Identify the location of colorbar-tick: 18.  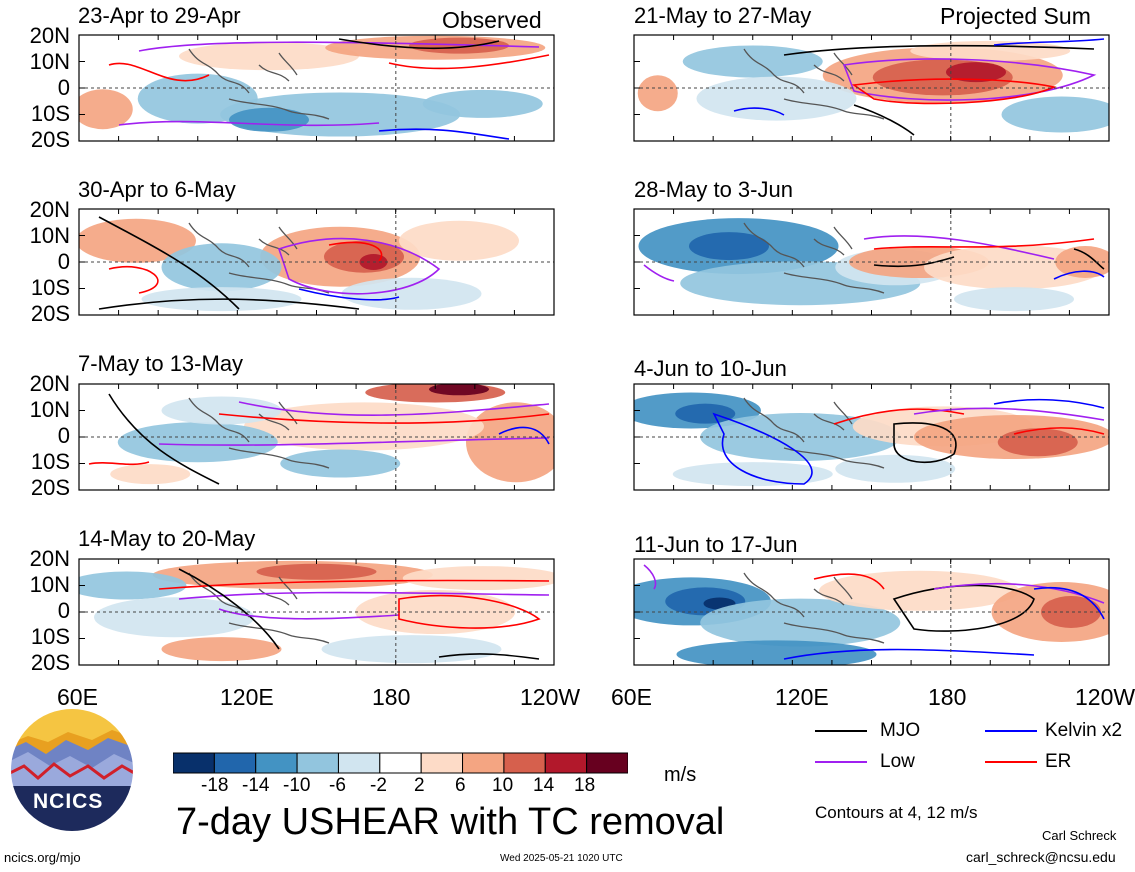
(585, 785).